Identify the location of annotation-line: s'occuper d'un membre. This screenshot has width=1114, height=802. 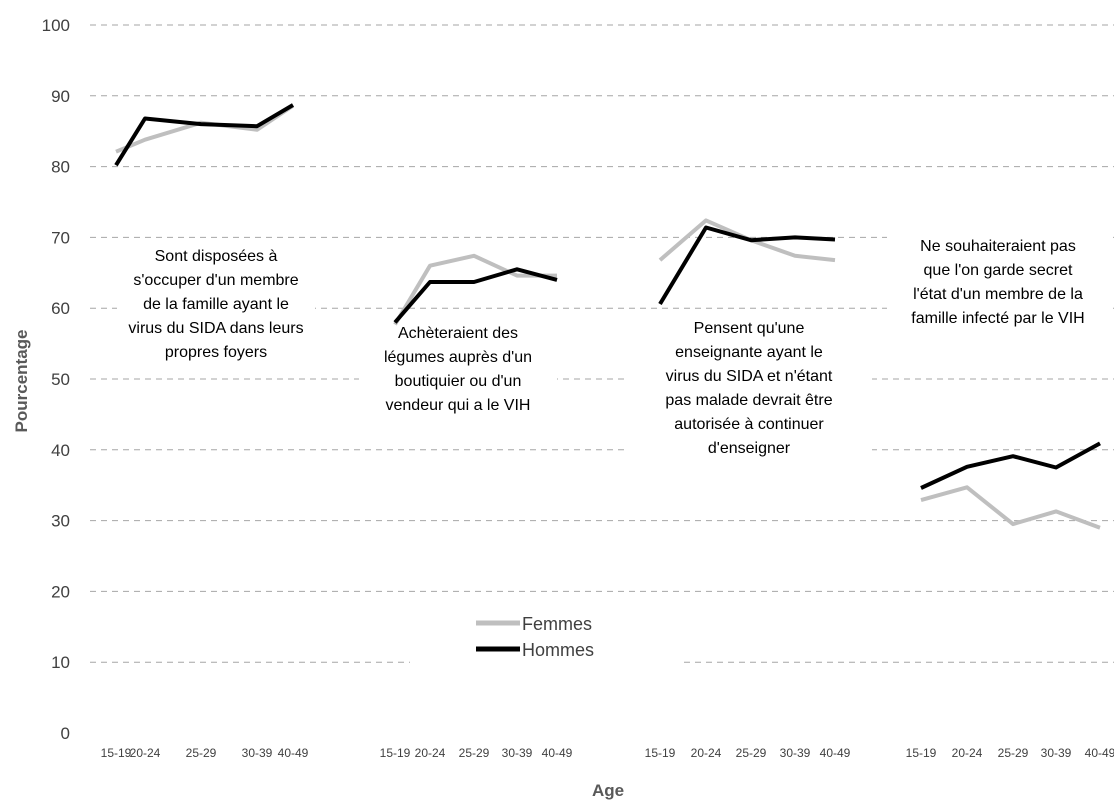
(215, 280).